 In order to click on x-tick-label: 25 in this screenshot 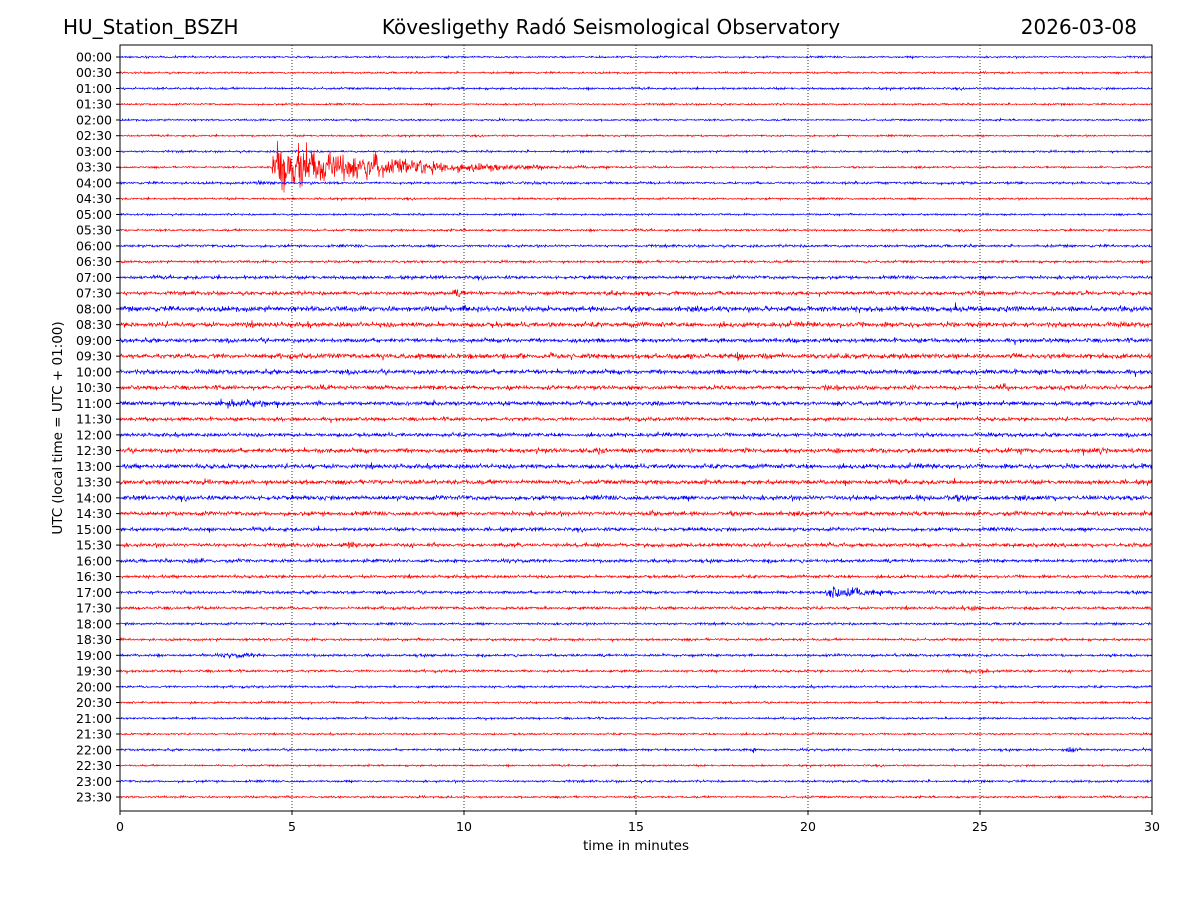, I will do `click(980, 826)`.